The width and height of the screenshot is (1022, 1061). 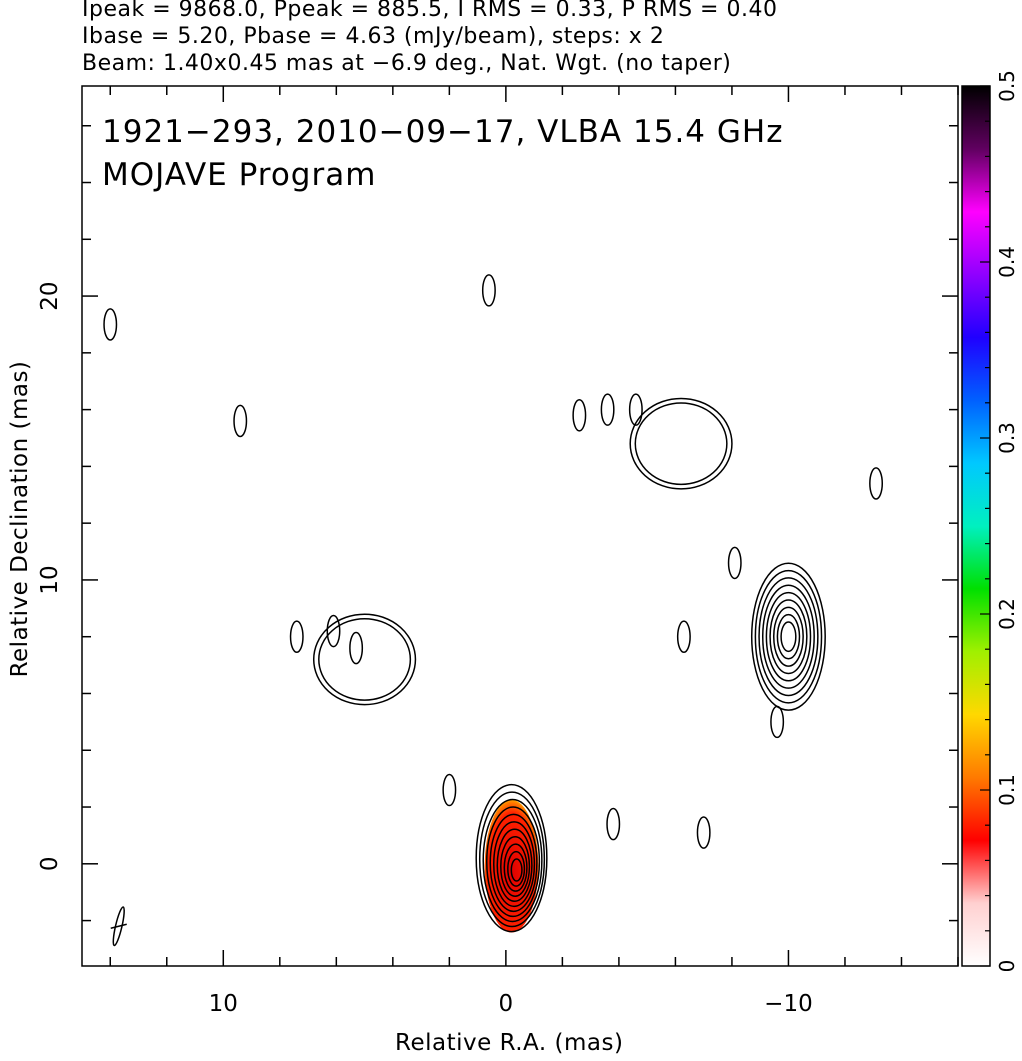 I want to click on beam-crossbar, so click(x=118, y=926).